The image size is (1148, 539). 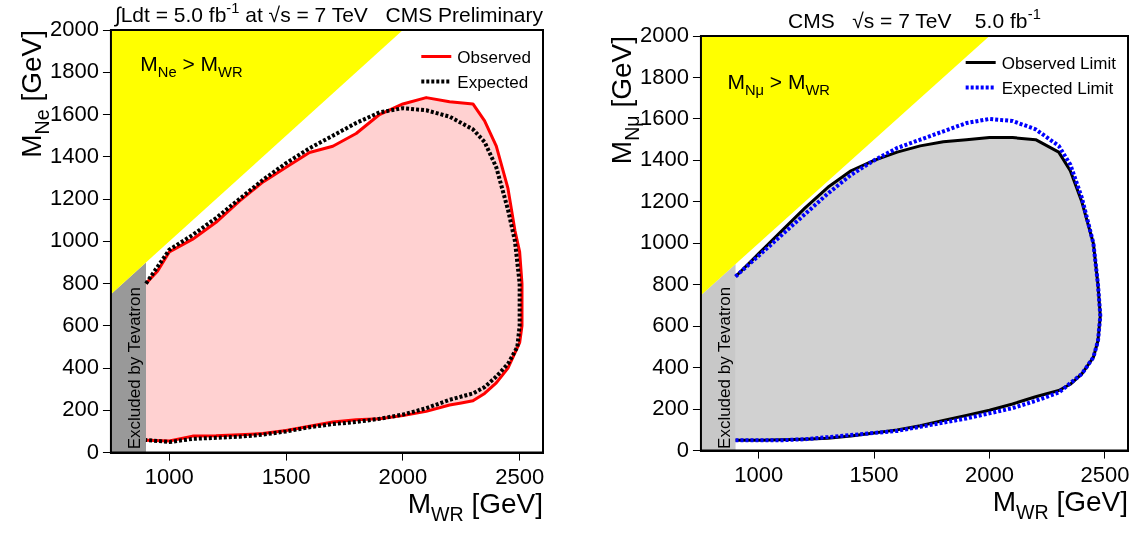 What do you see at coordinates (493, 82) in the screenshot?
I see `legend-label: Expected` at bounding box center [493, 82].